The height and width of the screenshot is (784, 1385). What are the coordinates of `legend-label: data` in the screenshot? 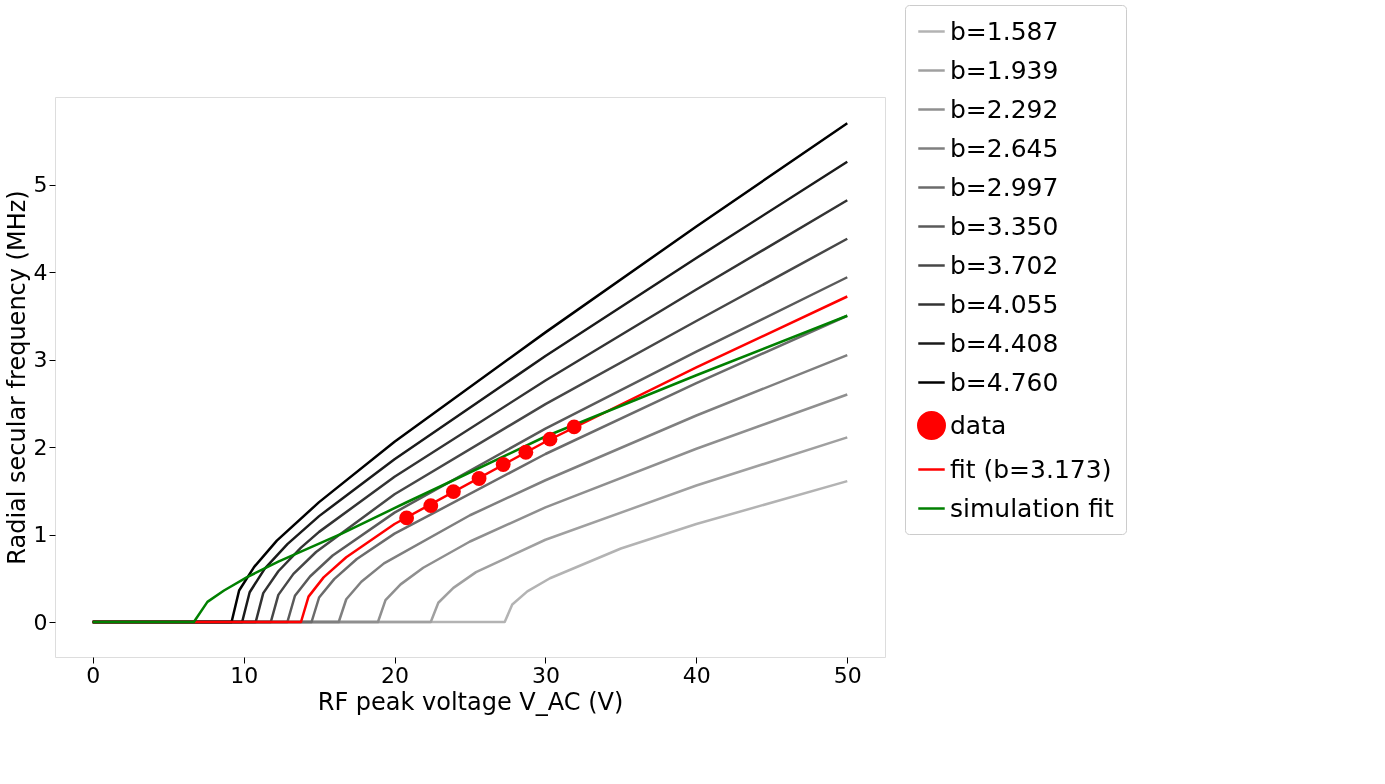 It's located at (978, 425).